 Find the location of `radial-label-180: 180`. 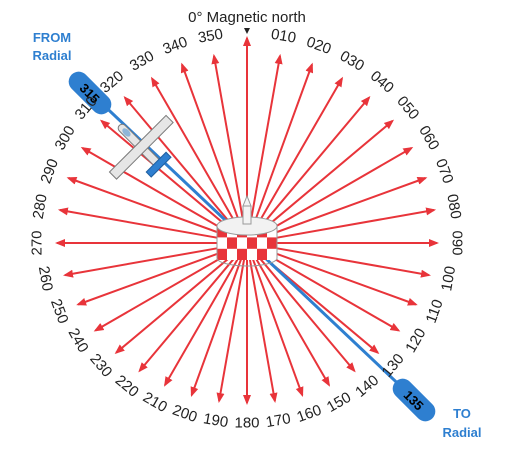

radial-label-180: 180 is located at coordinates (246, 423).